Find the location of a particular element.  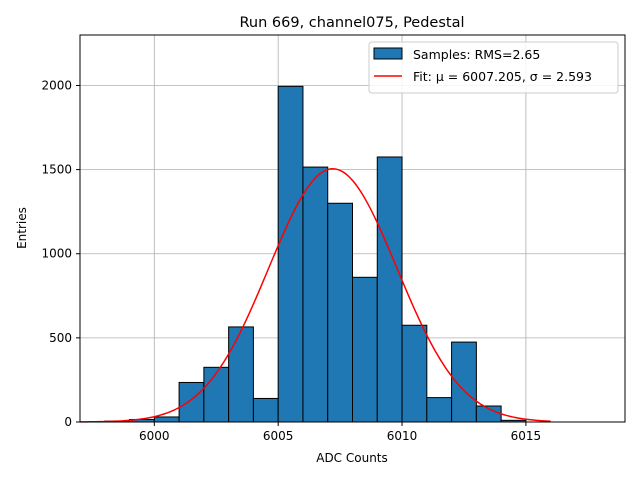

x-axis-ticks: 6000 6005 6010 6015 is located at coordinates (340, 432).